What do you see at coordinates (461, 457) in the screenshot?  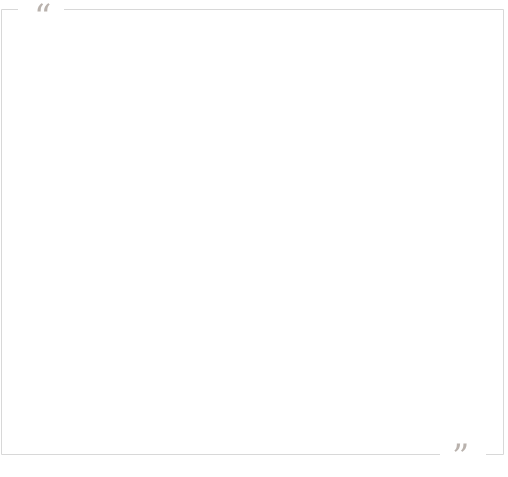 I see `close-quote-icon: ”` at bounding box center [461, 457].